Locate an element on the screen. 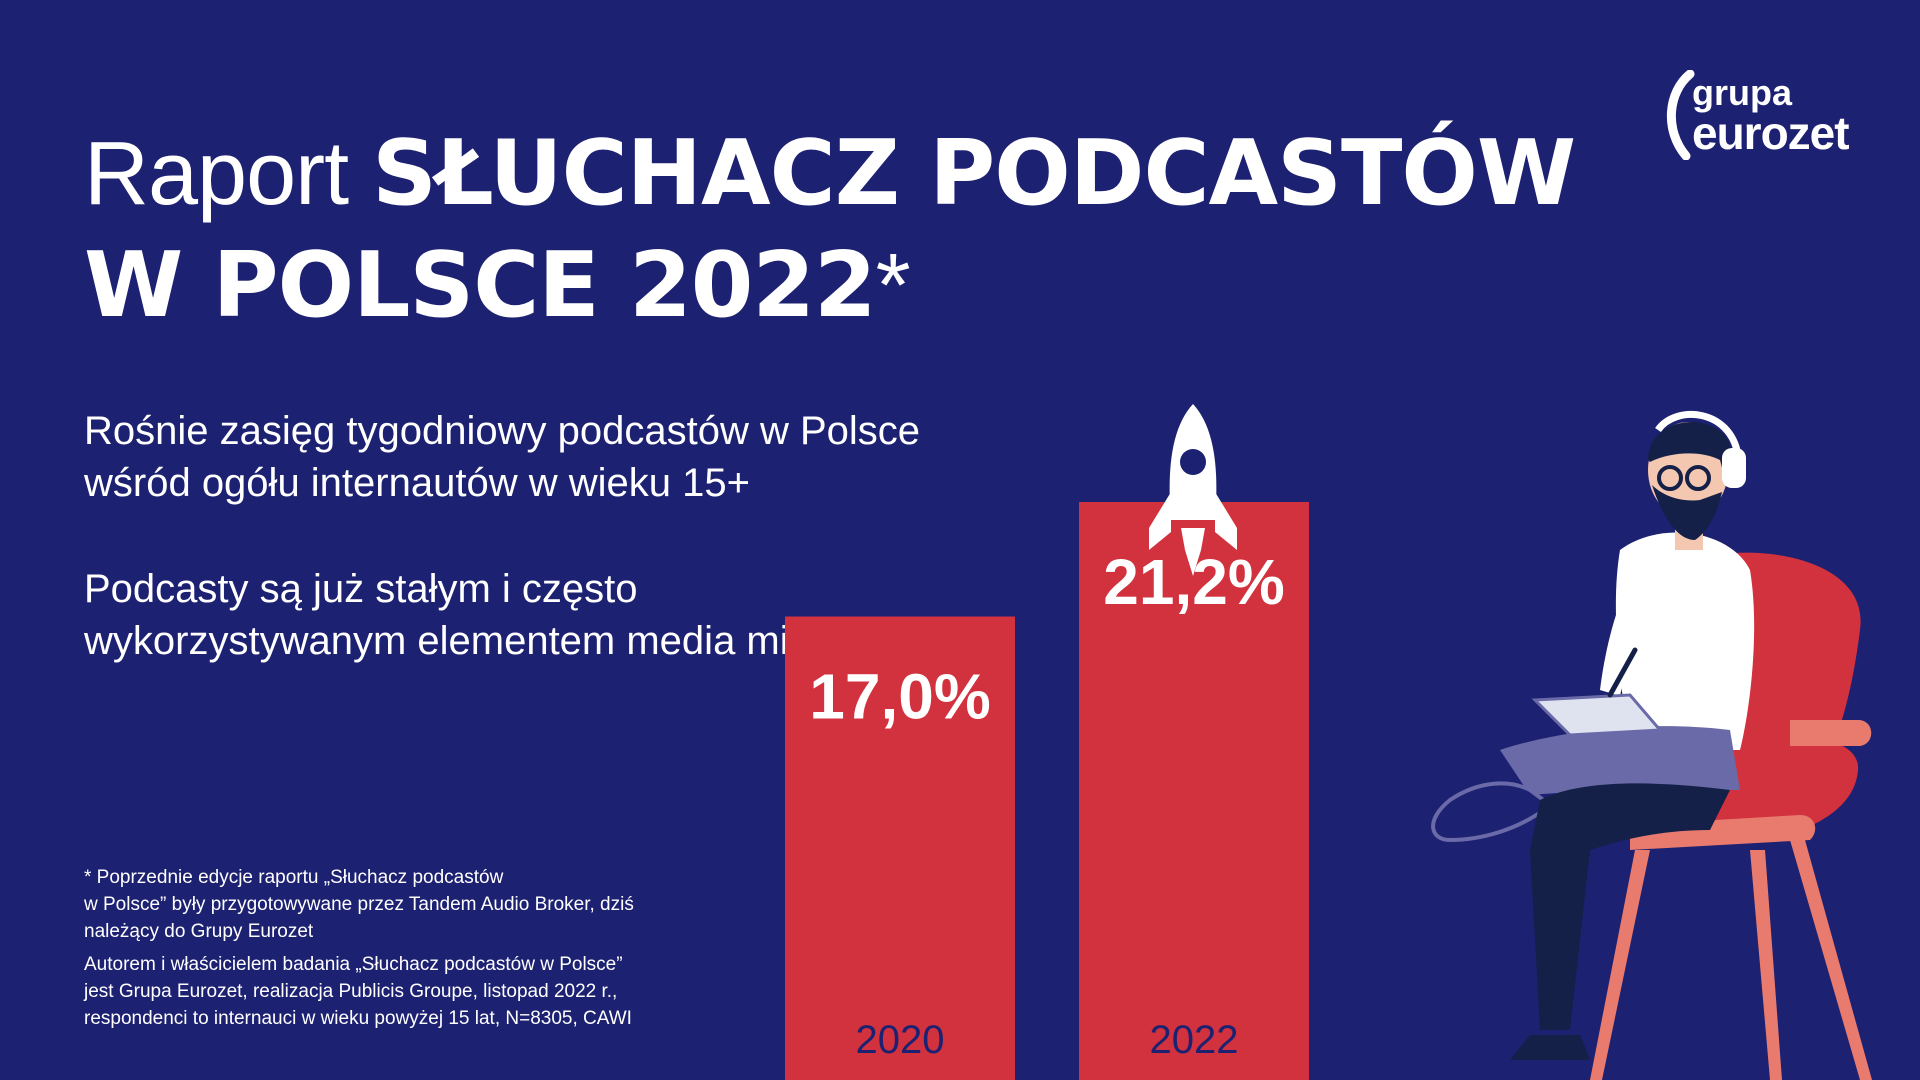 This screenshot has width=1920, height=1080. title-bold-line2: W POLSCE 2022 is located at coordinates (480, 285).